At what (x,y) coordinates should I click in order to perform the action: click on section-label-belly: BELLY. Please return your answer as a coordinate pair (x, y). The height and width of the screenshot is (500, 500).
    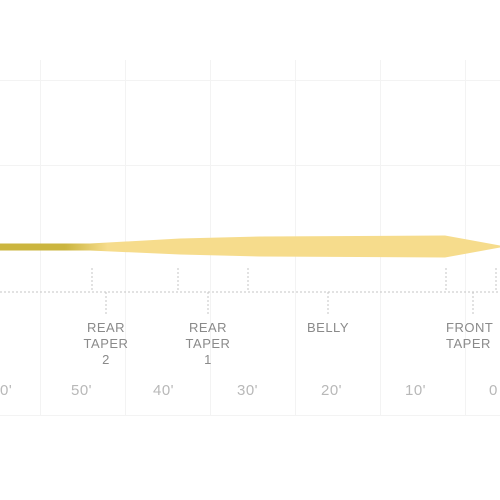
    Looking at the image, I should click on (328, 328).